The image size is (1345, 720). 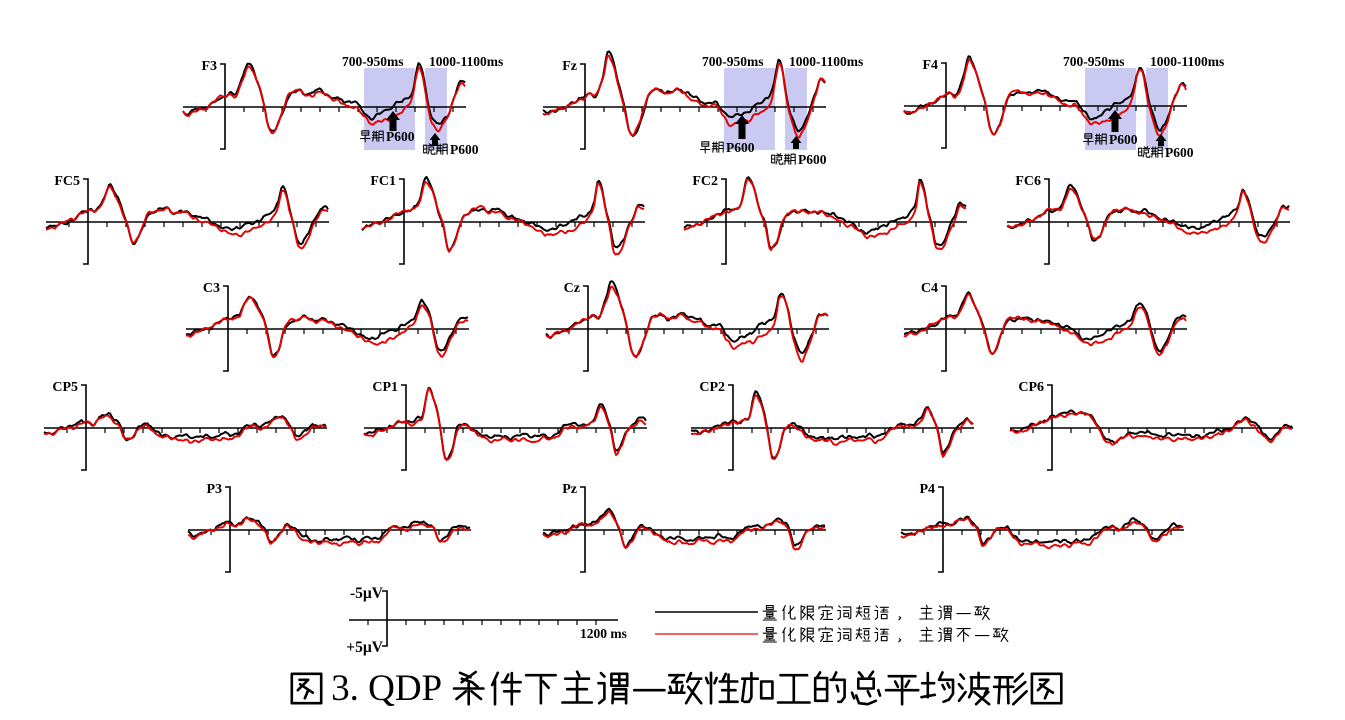 What do you see at coordinates (712, 387) in the screenshot?
I see `svg-text: CP2` at bounding box center [712, 387].